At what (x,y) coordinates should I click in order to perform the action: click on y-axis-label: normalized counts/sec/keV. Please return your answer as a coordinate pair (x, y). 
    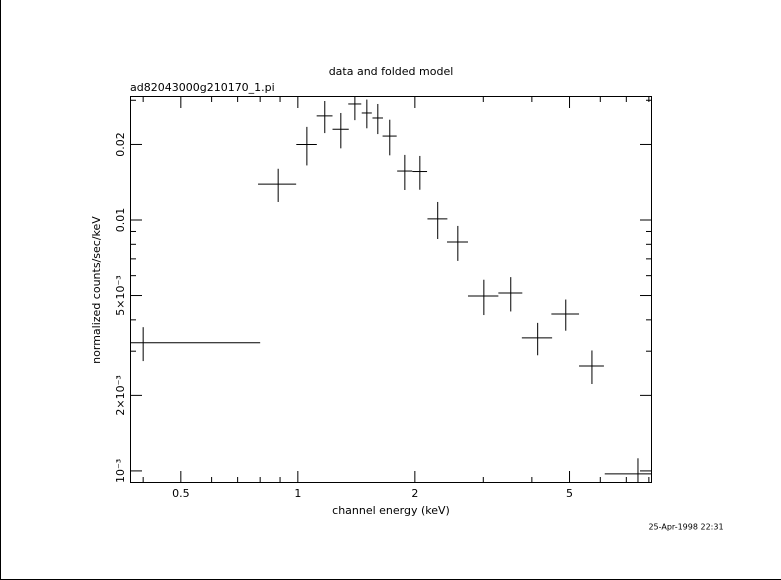
    Looking at the image, I should click on (96, 290).